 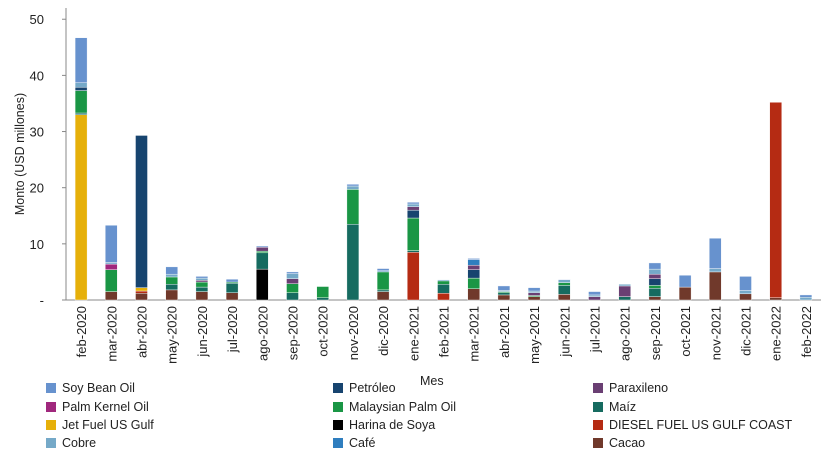 I want to click on legend-label: Jet Fuel US Gulf, so click(x=108, y=425).